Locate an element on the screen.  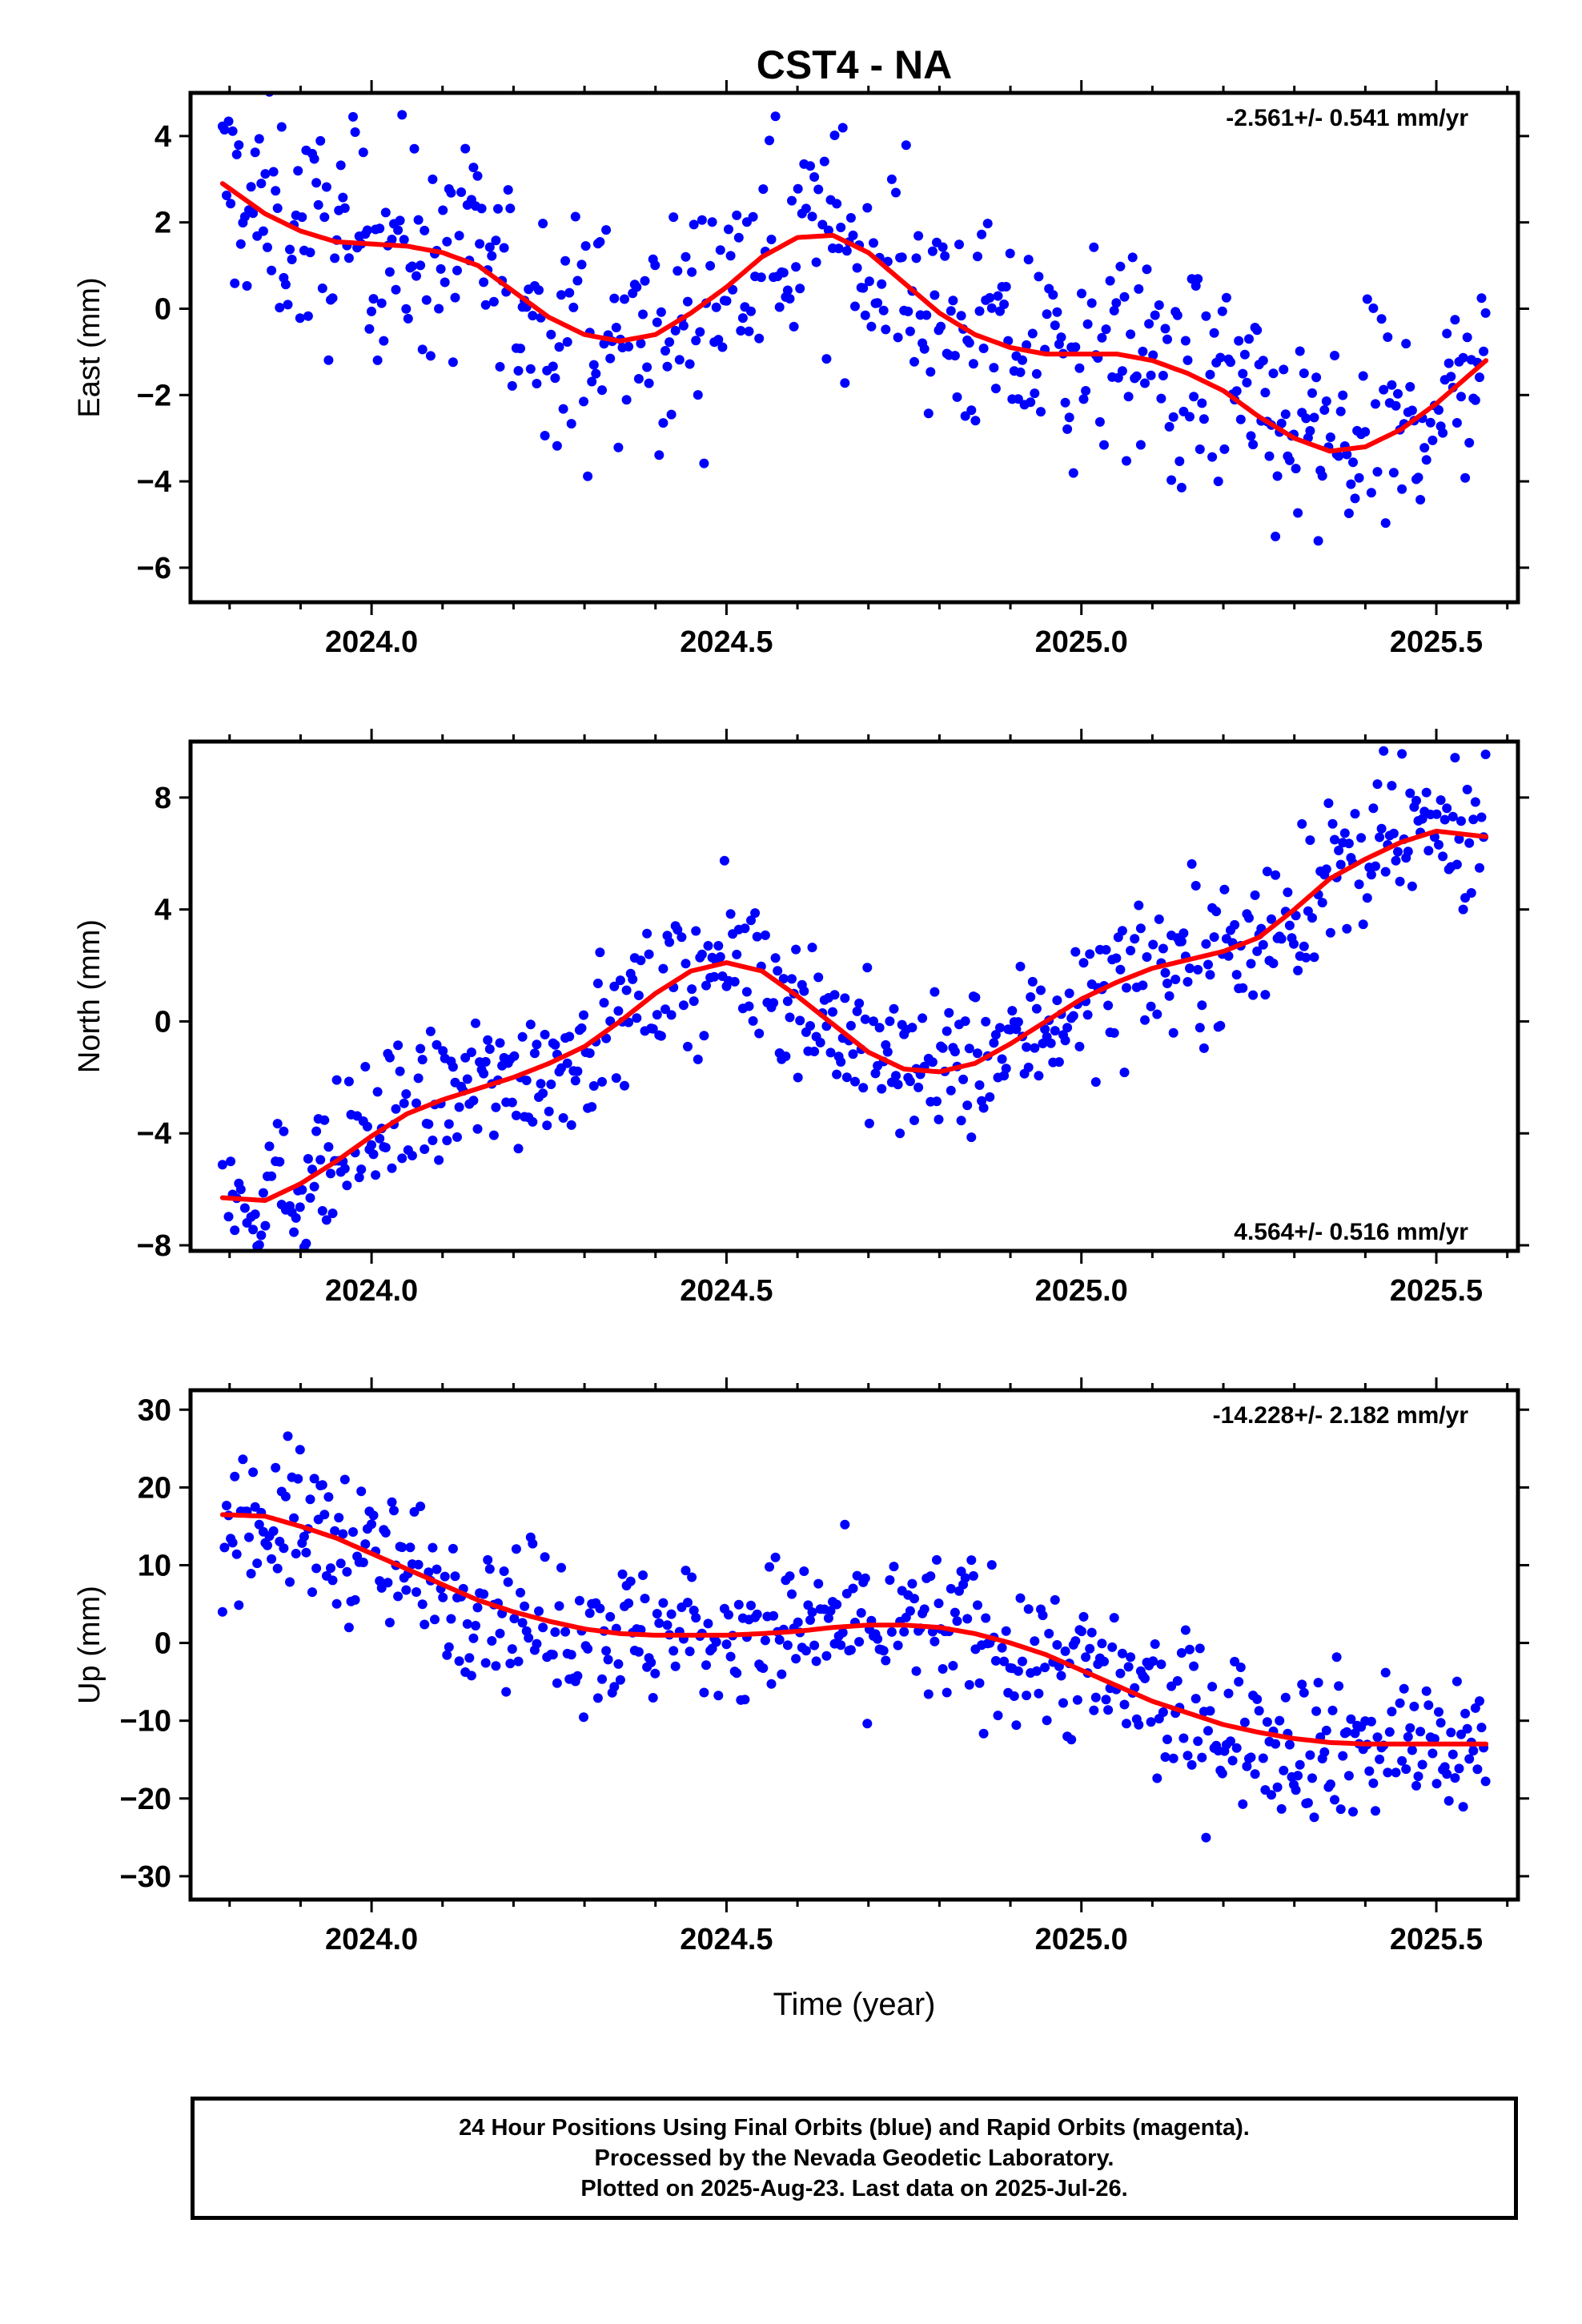
up-rate-label: -14.228+/- 2.182 mm/yr is located at coordinates (1341, 1416).